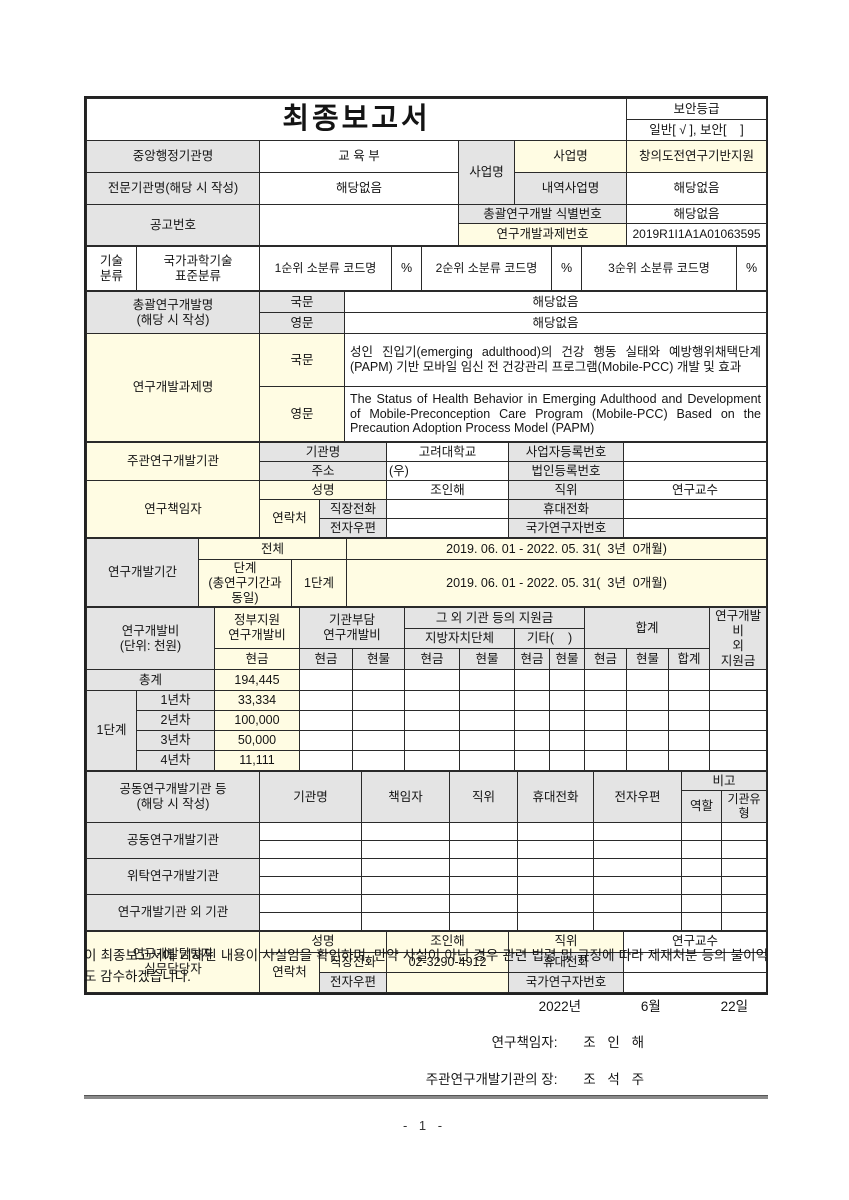 The width and height of the screenshot is (849, 1200). What do you see at coordinates (257, 701) in the screenshot?
I see `budget-year1-gov-cash: 33,334` at bounding box center [257, 701].